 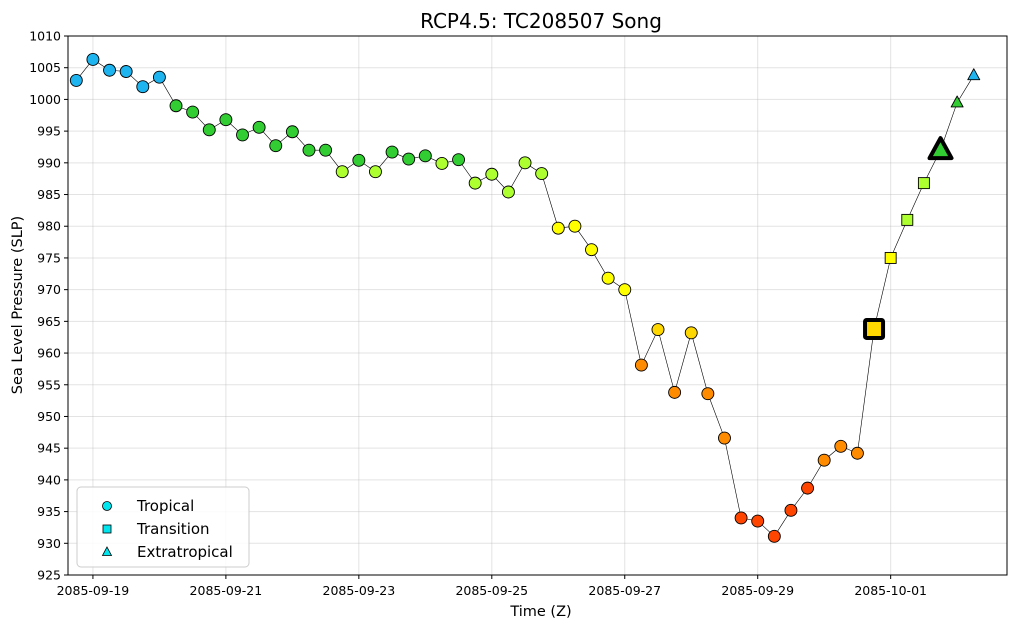 I want to click on y-tick-label: 925, so click(x=49, y=575).